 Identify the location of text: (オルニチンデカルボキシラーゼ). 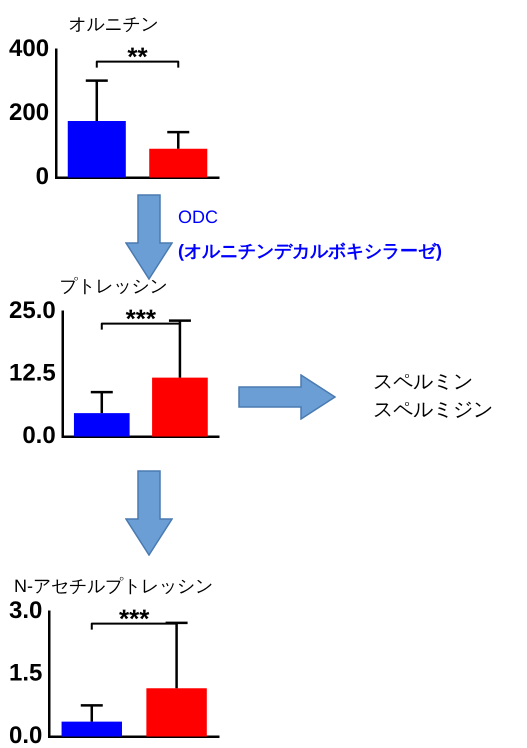
(310, 251).